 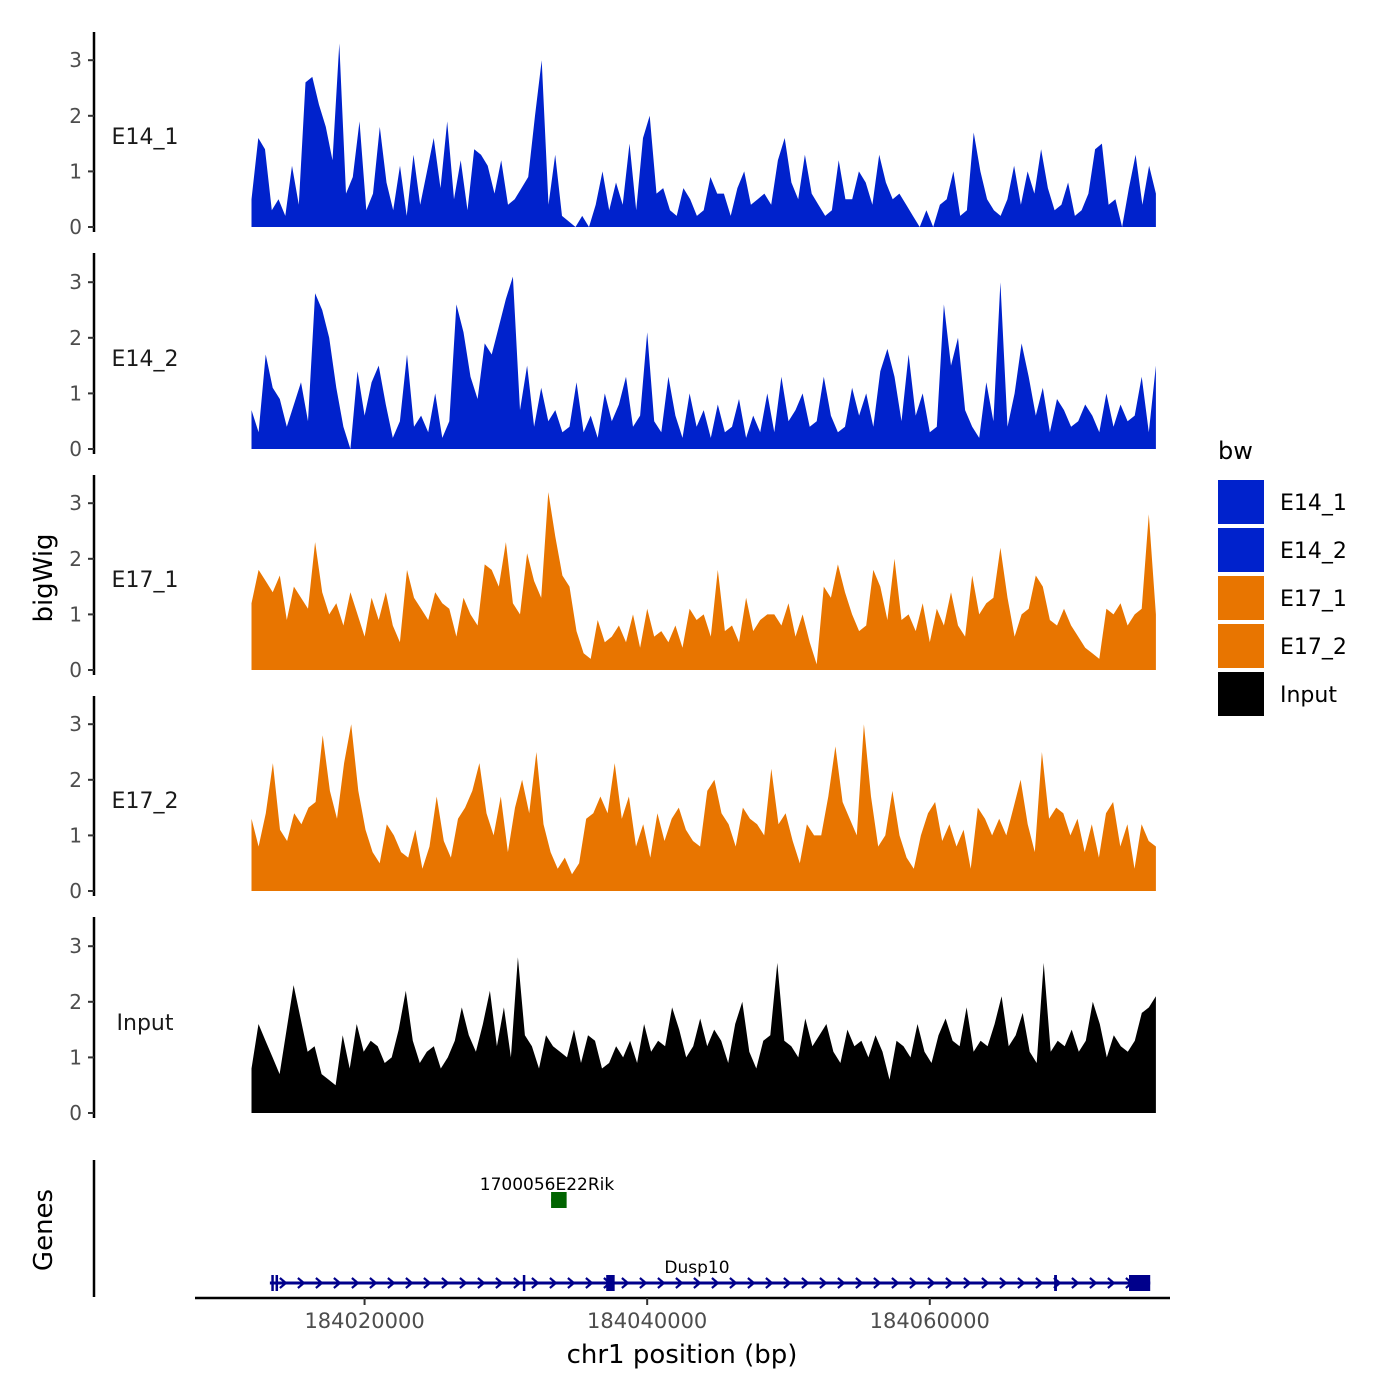 I want to click on track-label-E17_1: E17_1, so click(x=145, y=580).